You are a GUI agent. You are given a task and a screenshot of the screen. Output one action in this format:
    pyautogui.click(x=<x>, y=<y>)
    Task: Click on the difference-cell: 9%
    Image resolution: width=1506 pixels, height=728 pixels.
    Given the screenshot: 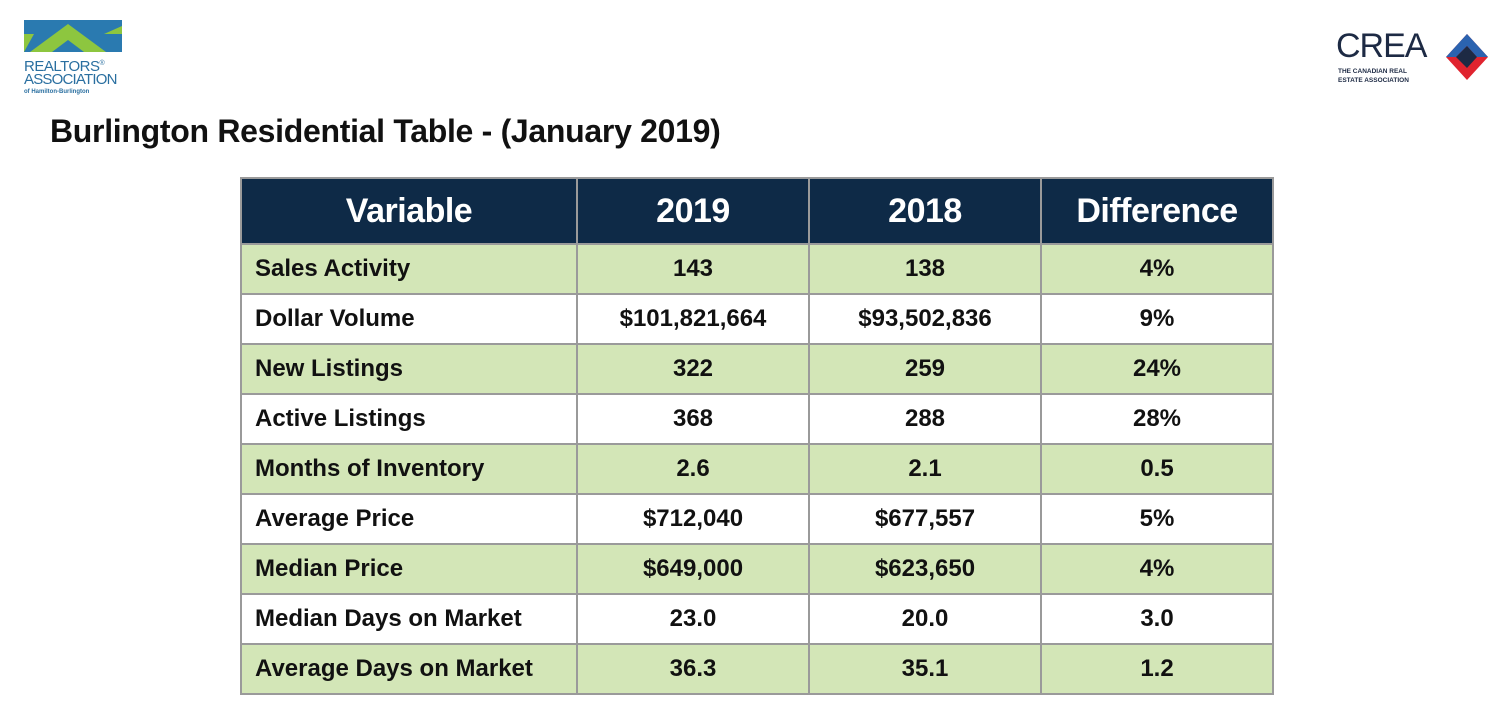 What is the action you would take?
    pyautogui.click(x=1157, y=319)
    